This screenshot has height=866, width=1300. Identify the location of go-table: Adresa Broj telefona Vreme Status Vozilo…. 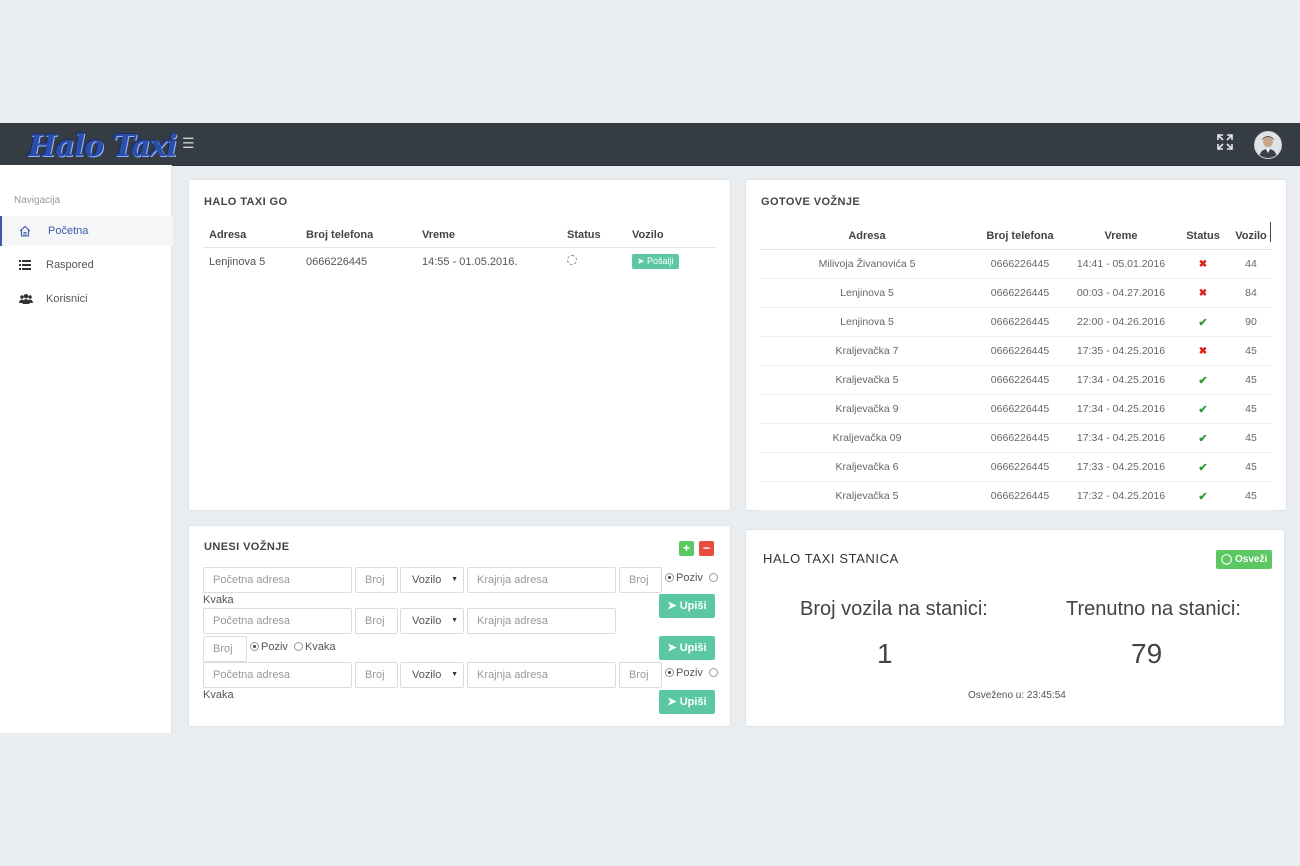
(459, 248).